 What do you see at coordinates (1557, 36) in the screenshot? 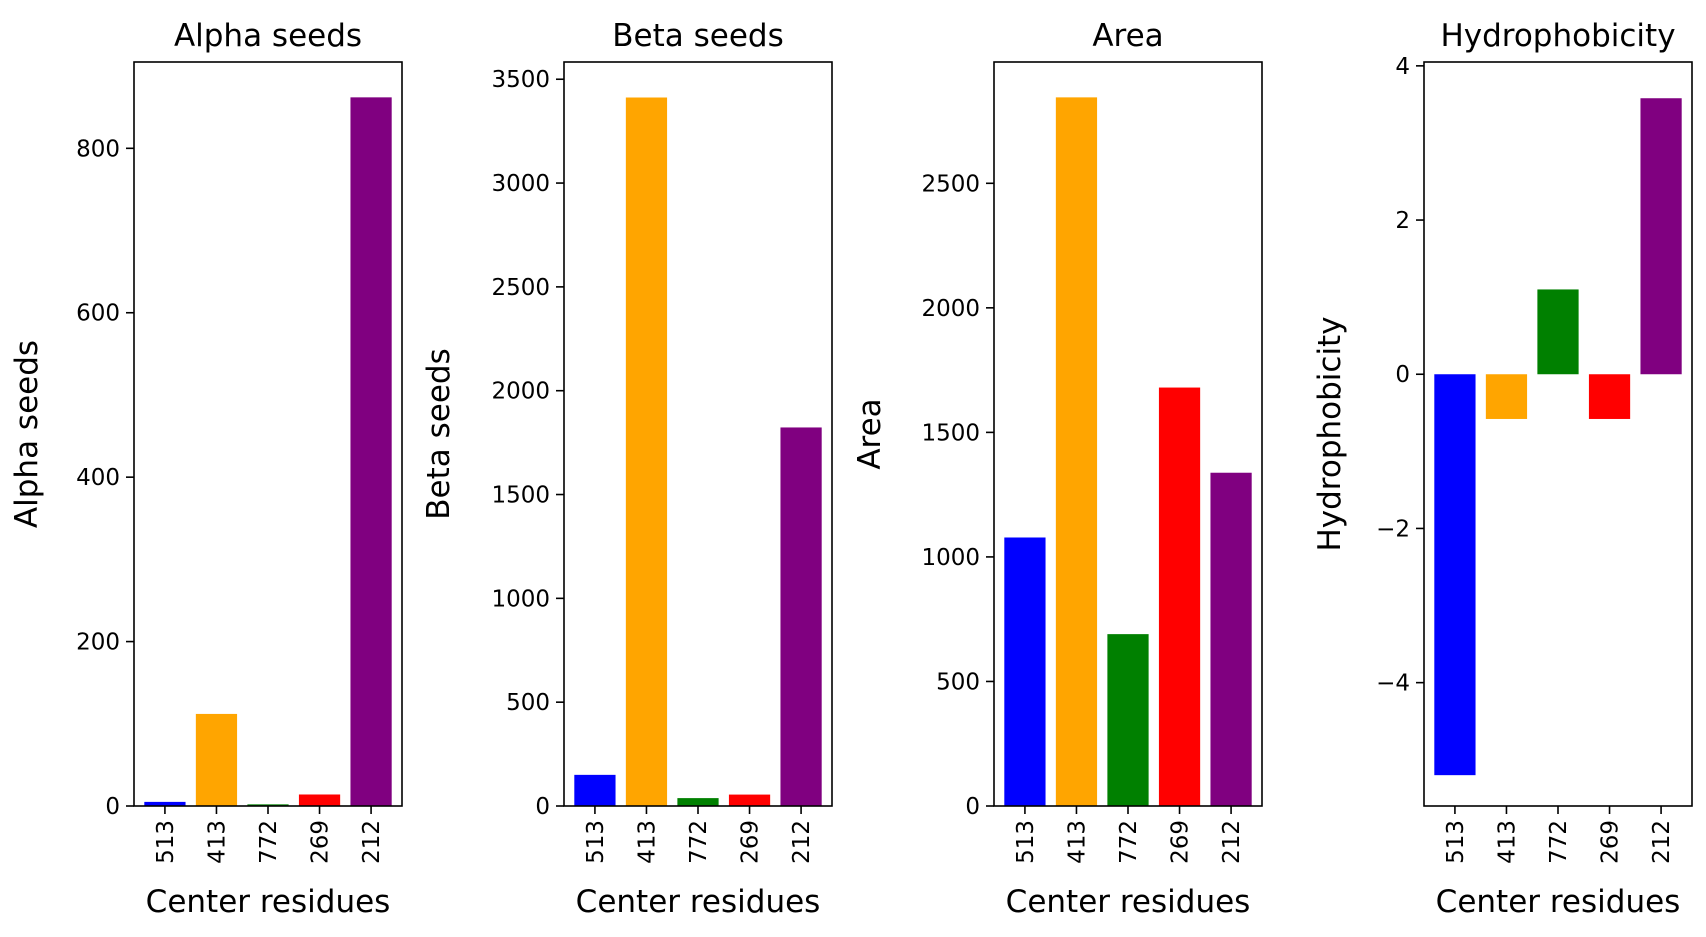
I see `chart-title: Hydrophobicity` at bounding box center [1557, 36].